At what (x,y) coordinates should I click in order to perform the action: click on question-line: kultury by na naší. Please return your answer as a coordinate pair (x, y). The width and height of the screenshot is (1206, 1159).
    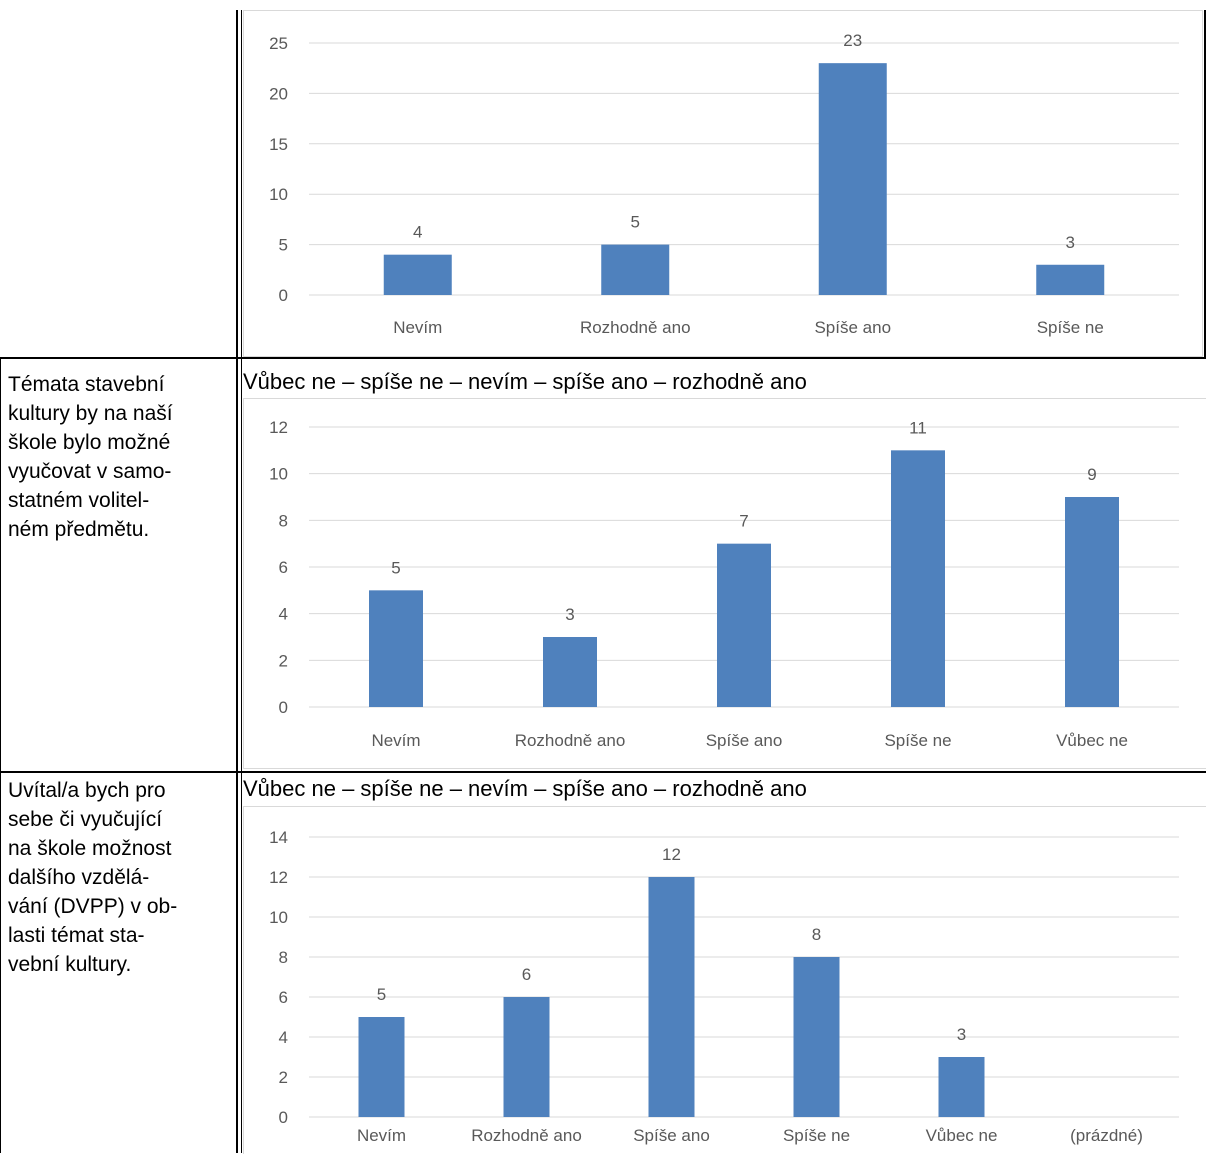
    Looking at the image, I should click on (90, 413).